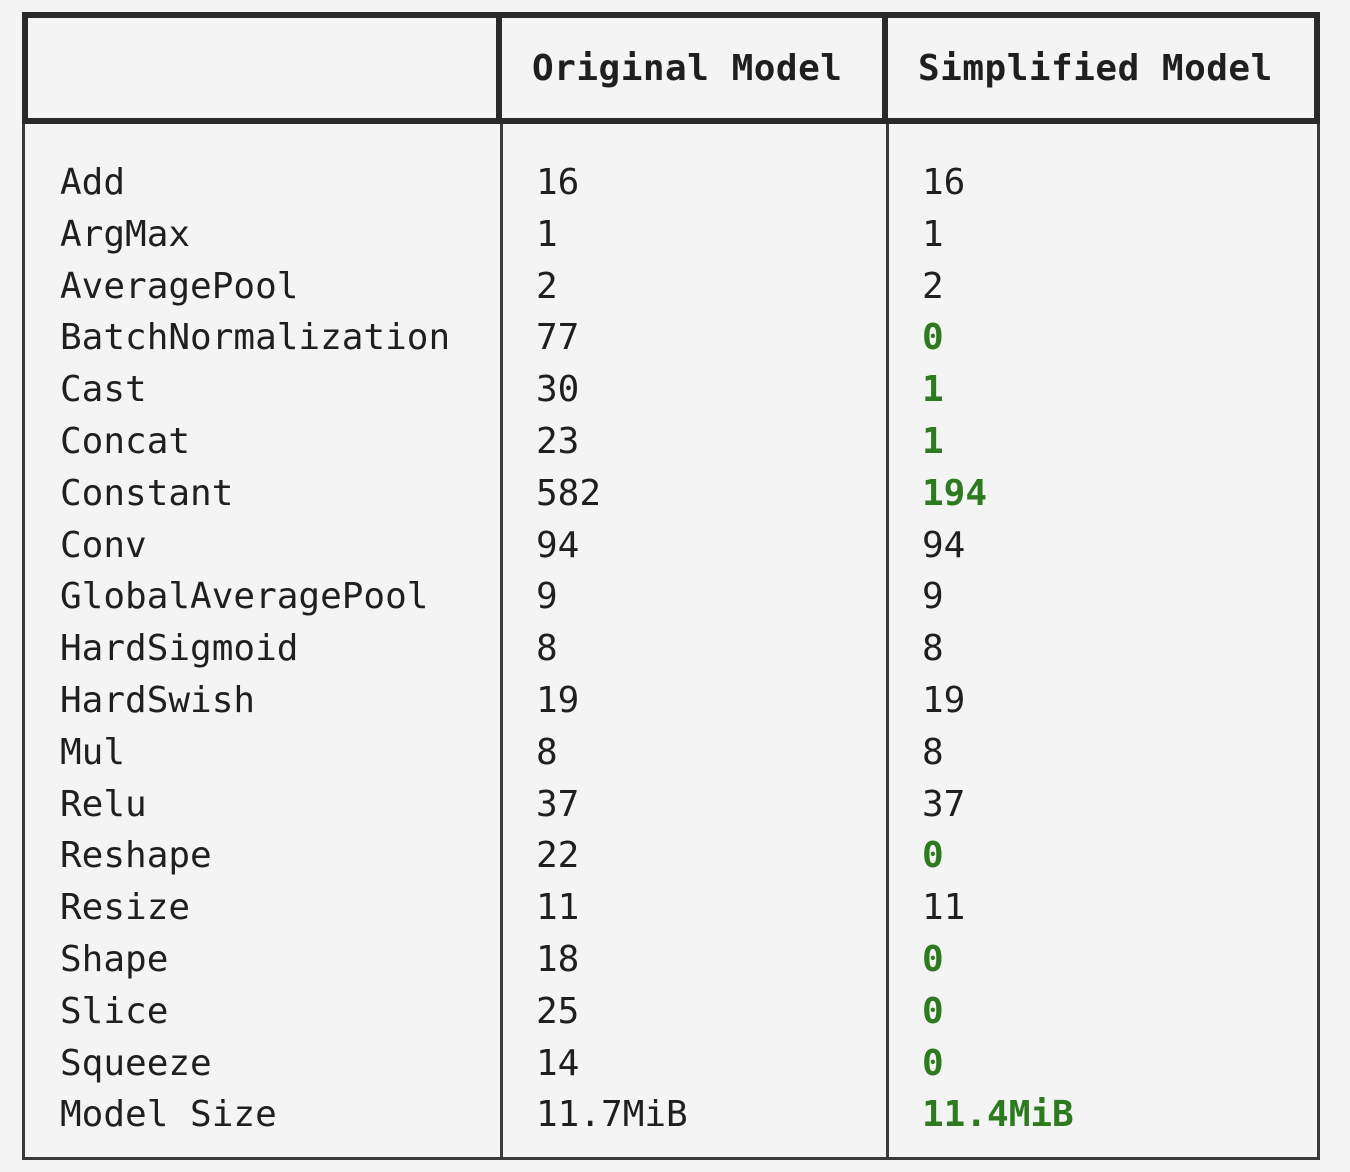 The height and width of the screenshot is (1172, 1350). I want to click on table-row: AveragePool 2 2, so click(671, 287).